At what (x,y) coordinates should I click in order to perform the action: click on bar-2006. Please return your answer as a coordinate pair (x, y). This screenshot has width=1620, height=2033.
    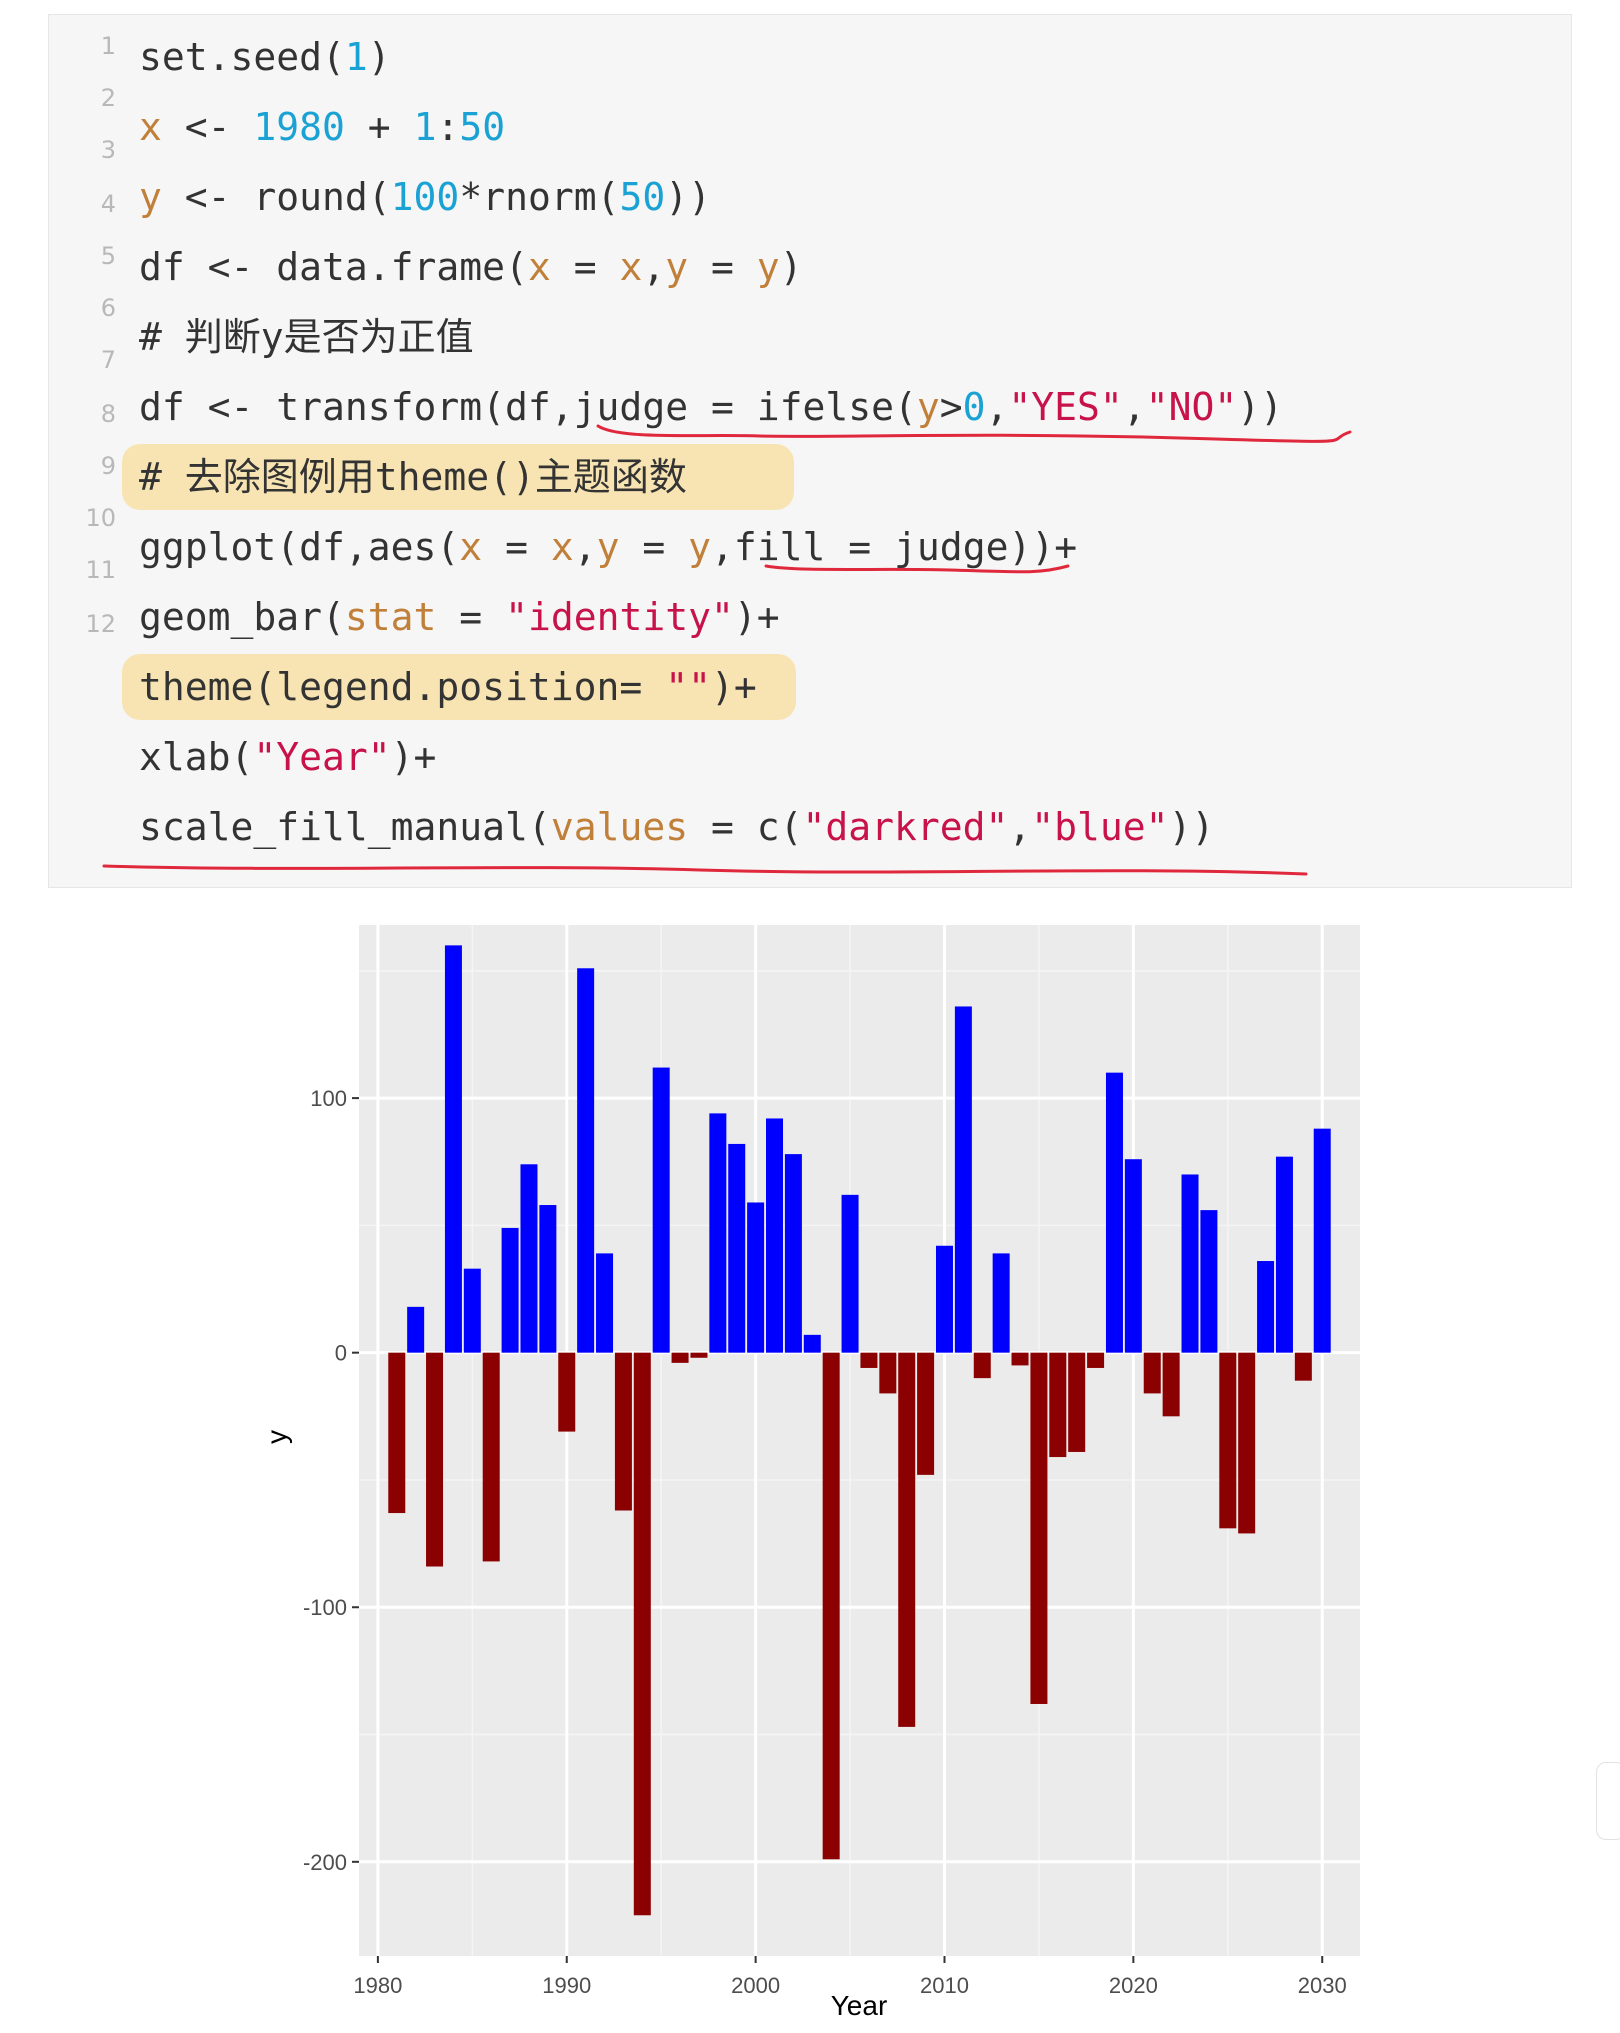
    Looking at the image, I should click on (869, 1360).